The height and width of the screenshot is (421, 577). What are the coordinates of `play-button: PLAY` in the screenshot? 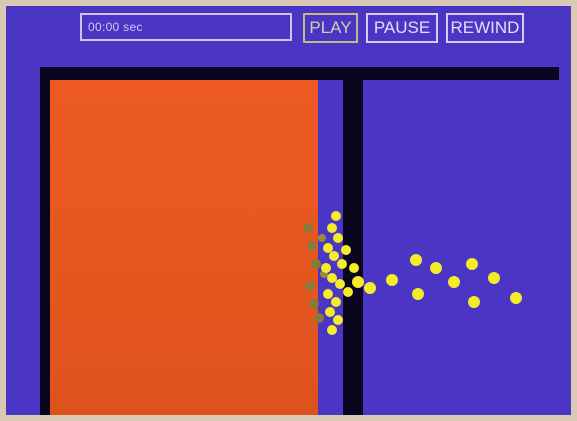 It's located at (330, 28).